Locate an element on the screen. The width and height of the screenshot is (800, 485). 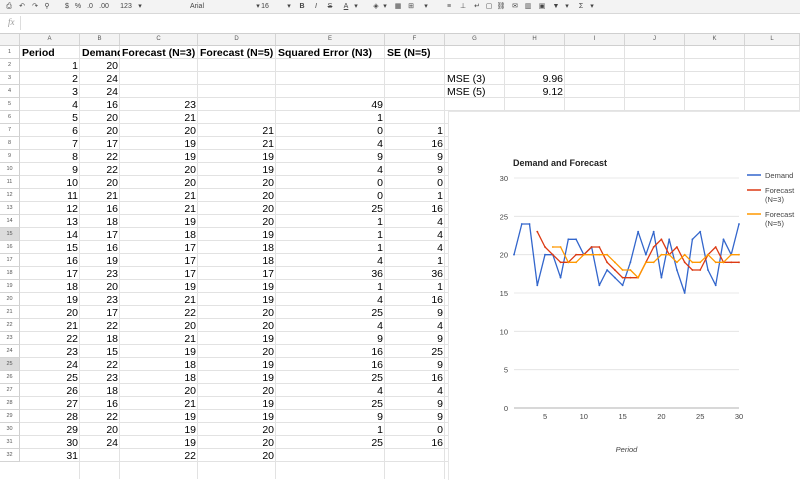
row-header-6: 6 is located at coordinates (10, 117).